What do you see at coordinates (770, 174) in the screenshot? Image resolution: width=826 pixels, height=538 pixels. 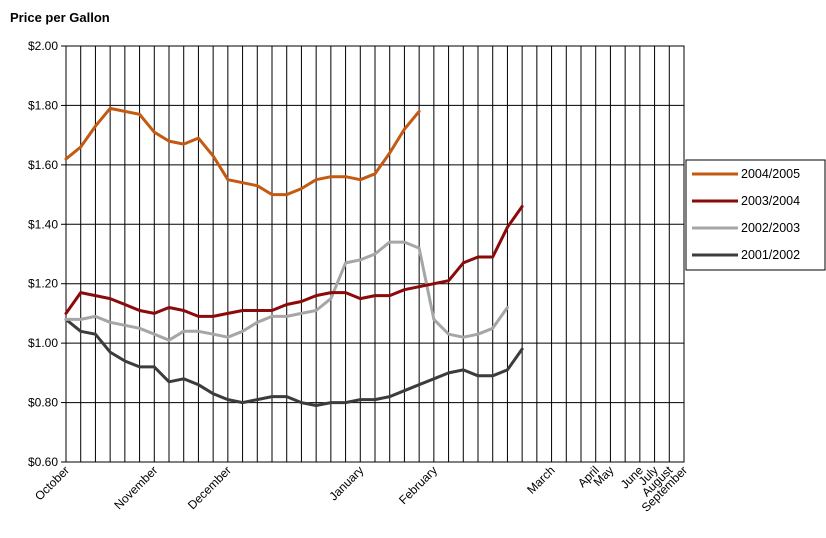 I see `legend-label: 2004/2005` at bounding box center [770, 174].